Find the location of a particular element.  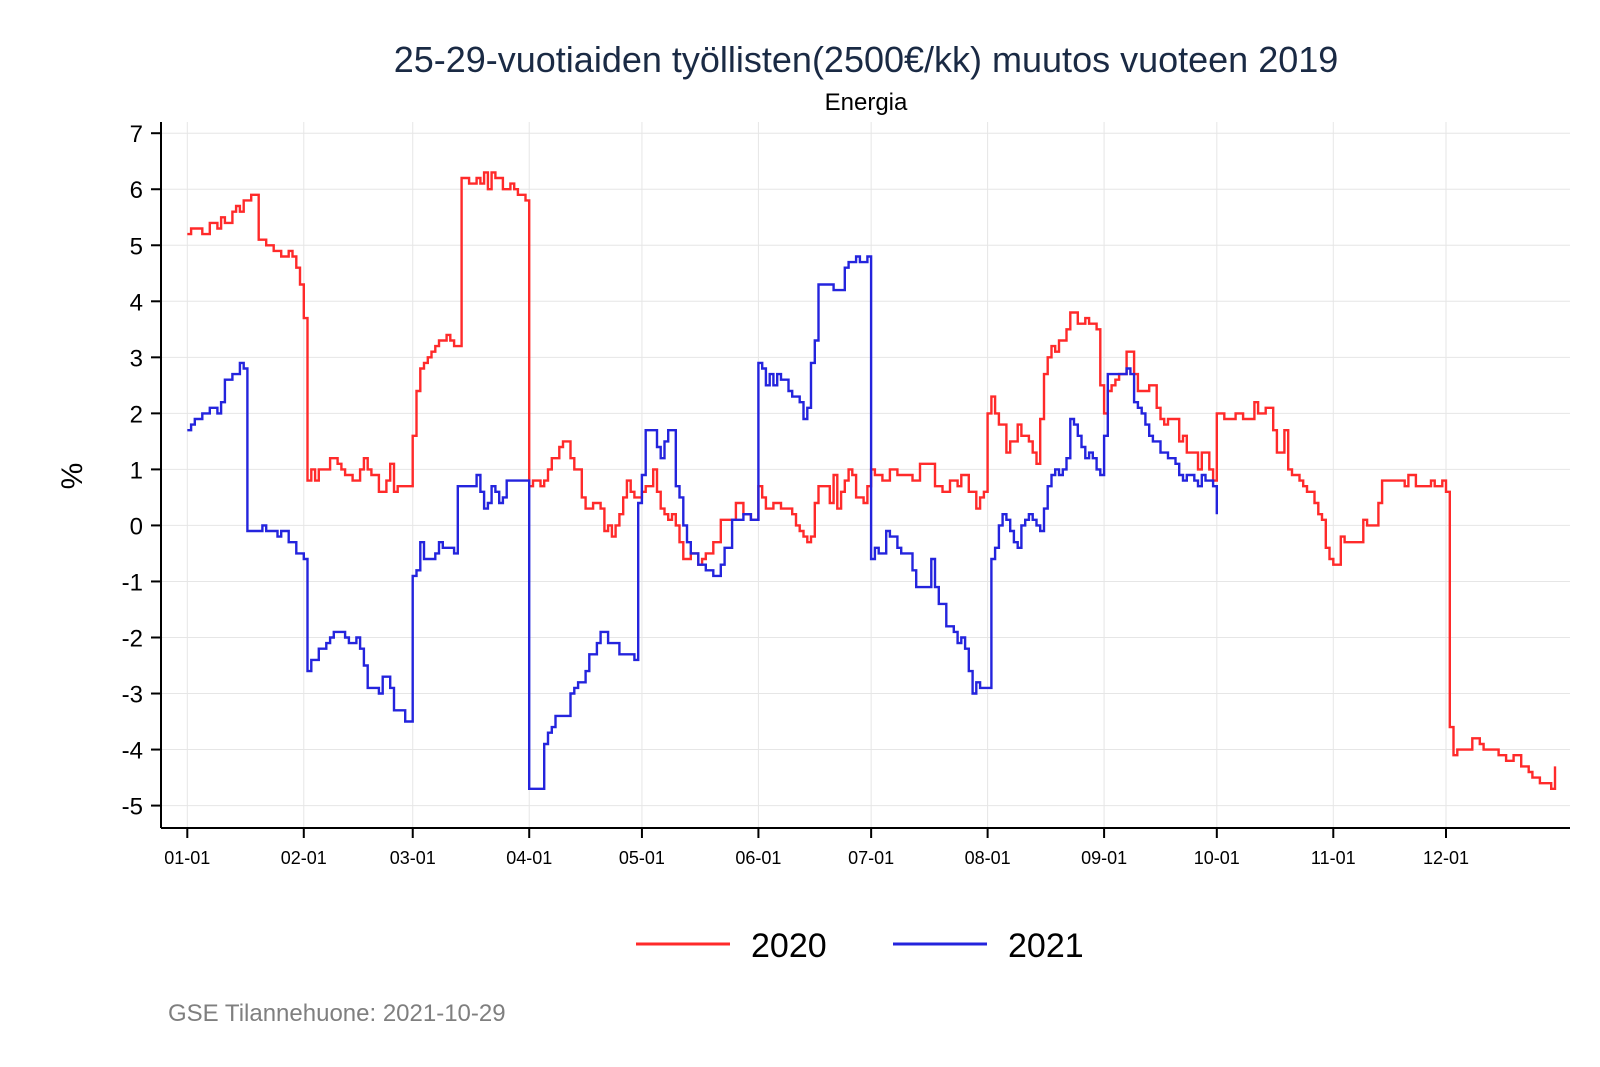

legend: 2020 2021 is located at coordinates (860, 946).